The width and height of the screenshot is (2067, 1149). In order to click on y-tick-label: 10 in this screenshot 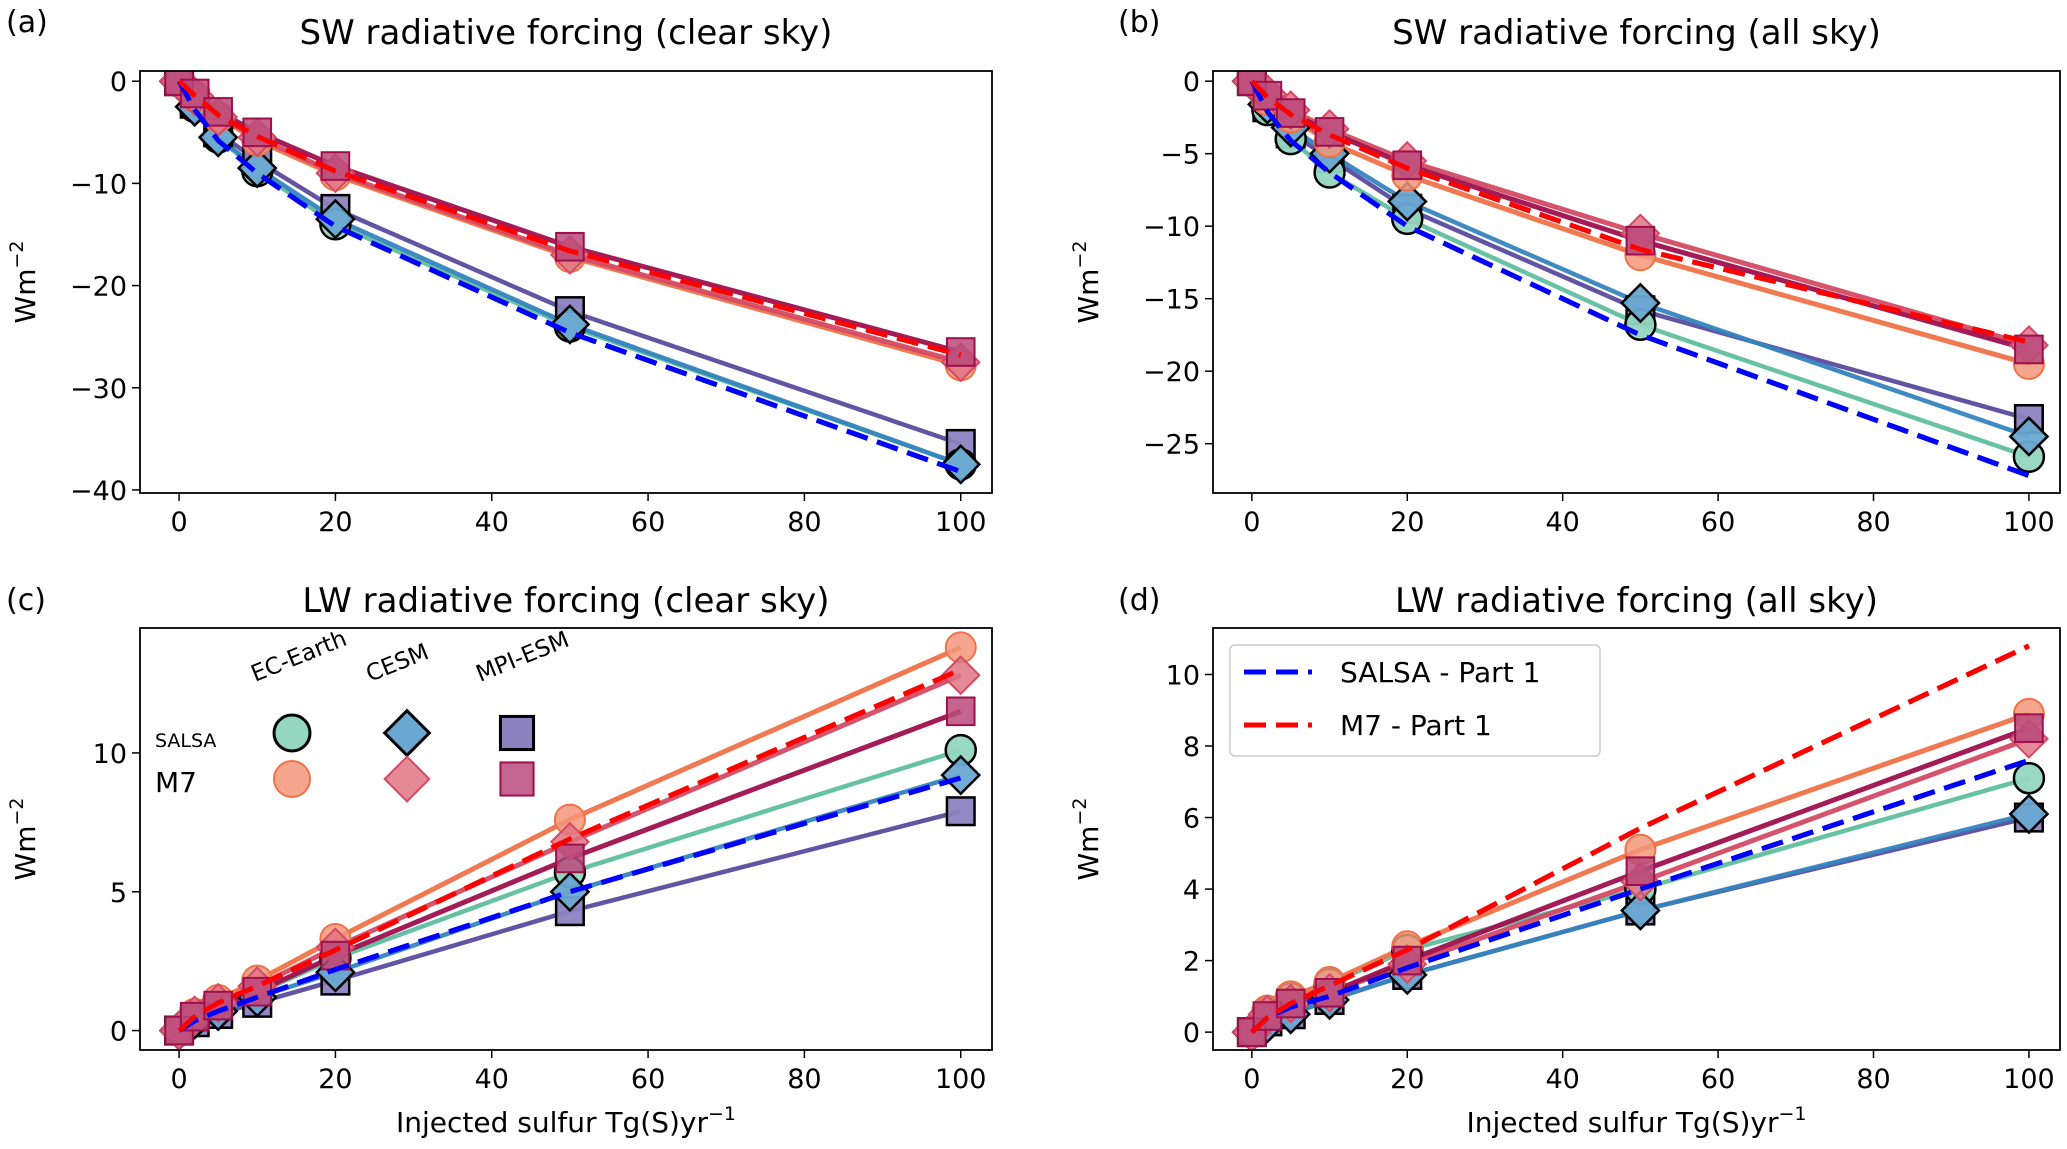, I will do `click(110, 754)`.